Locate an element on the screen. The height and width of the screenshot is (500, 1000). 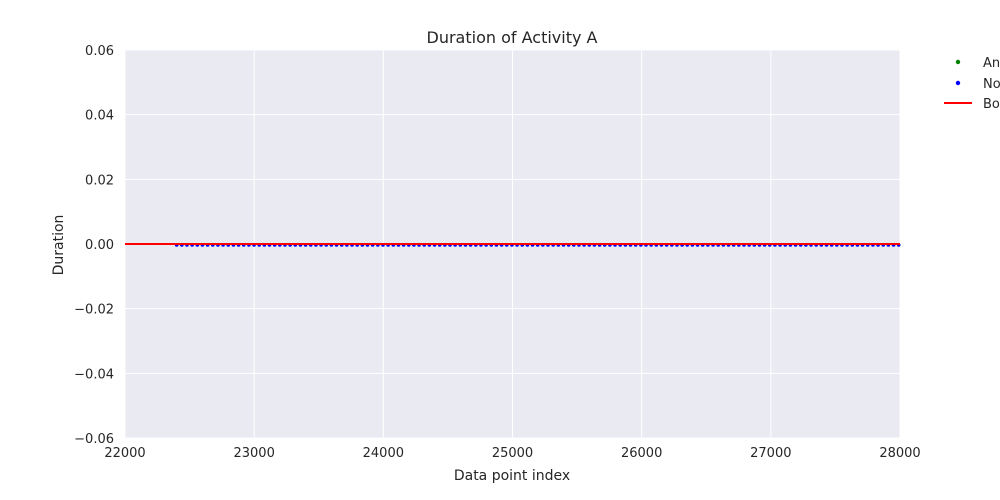
y-tick-label: 0.06 is located at coordinates (99, 51).